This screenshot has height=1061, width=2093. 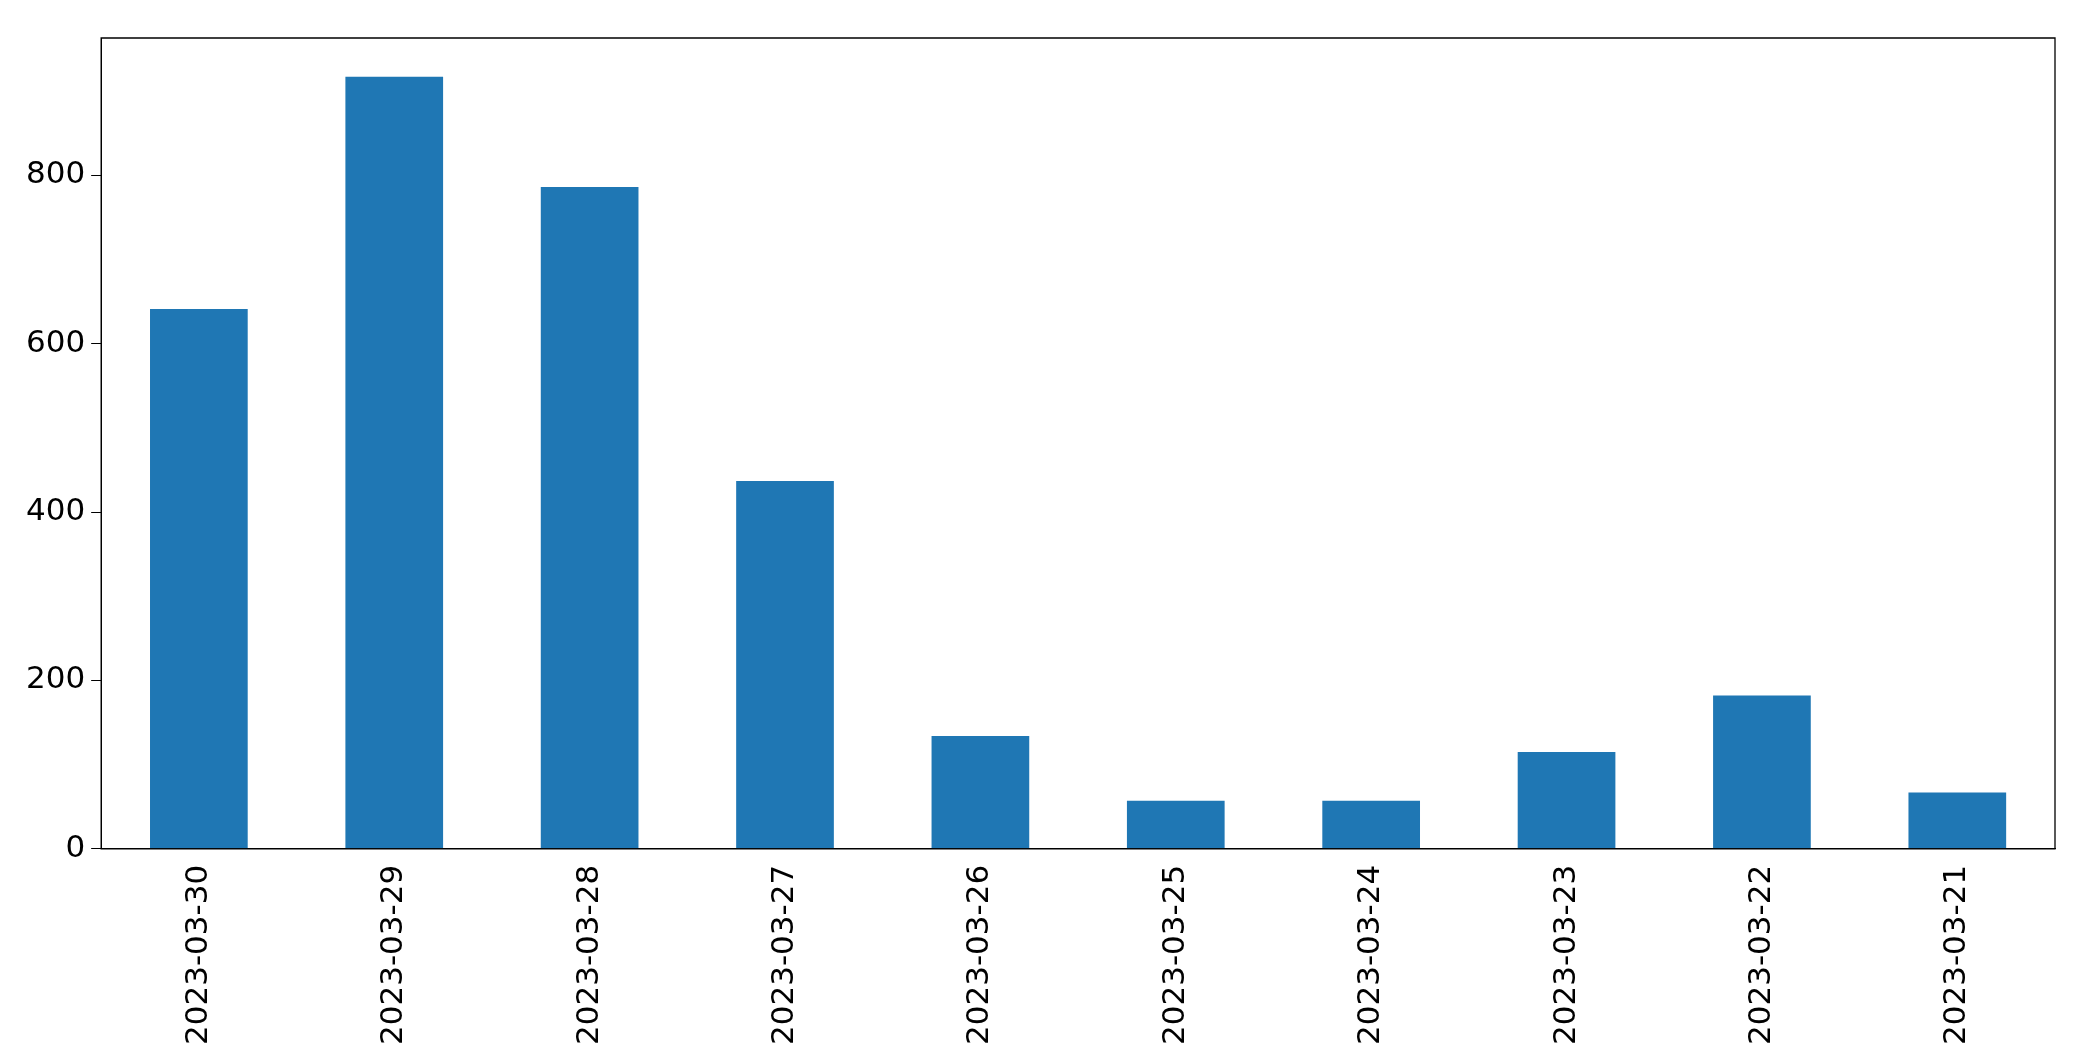 What do you see at coordinates (1758, 955) in the screenshot?
I see `x-tick-label: 2023-03-22` at bounding box center [1758, 955].